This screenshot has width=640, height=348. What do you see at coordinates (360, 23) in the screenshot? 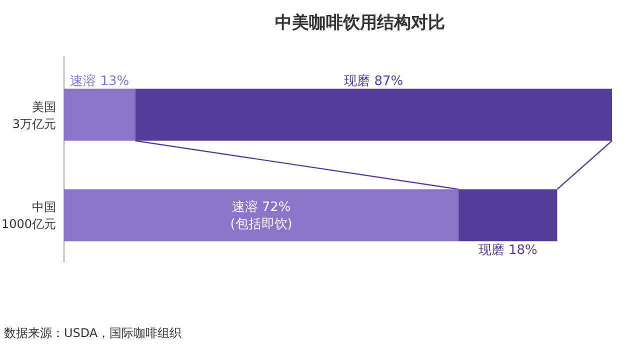
I see `chart-title: 中美咖啡饮用结构对比` at bounding box center [360, 23].